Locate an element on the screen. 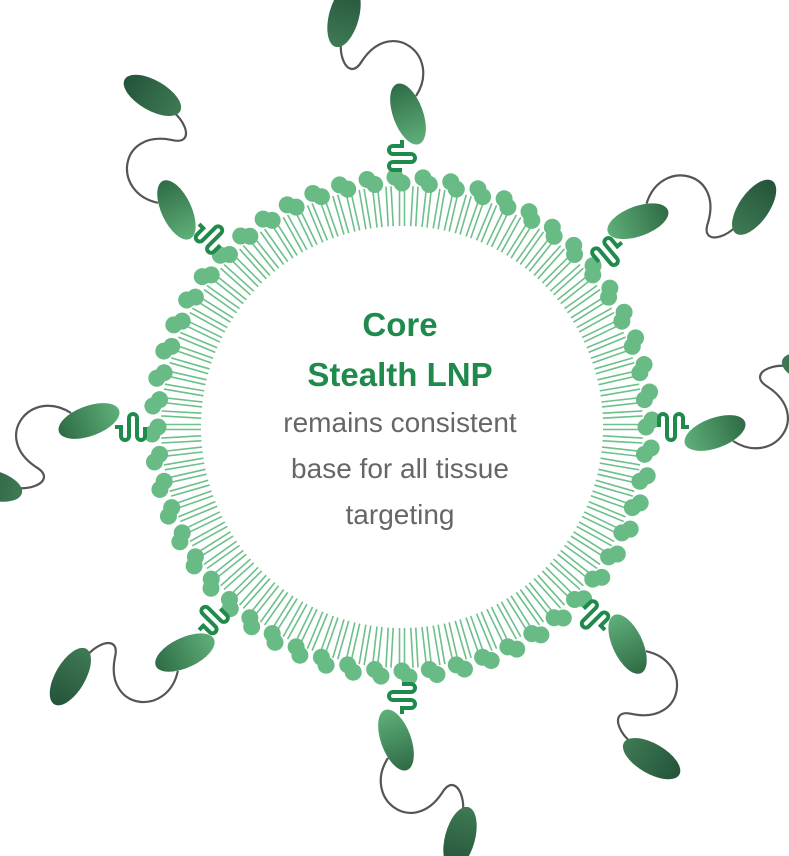 This screenshot has height=856, width=789. domain-dark is located at coordinates (754, 207).